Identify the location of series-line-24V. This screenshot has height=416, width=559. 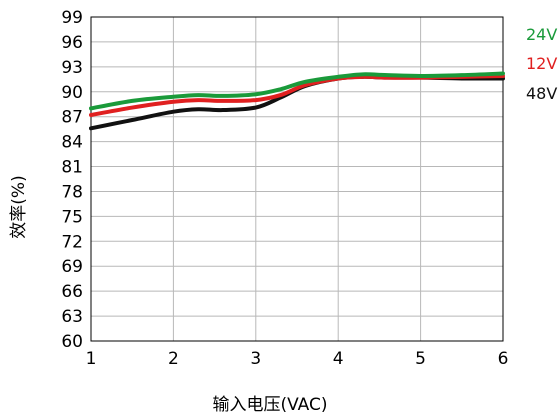
(297, 91).